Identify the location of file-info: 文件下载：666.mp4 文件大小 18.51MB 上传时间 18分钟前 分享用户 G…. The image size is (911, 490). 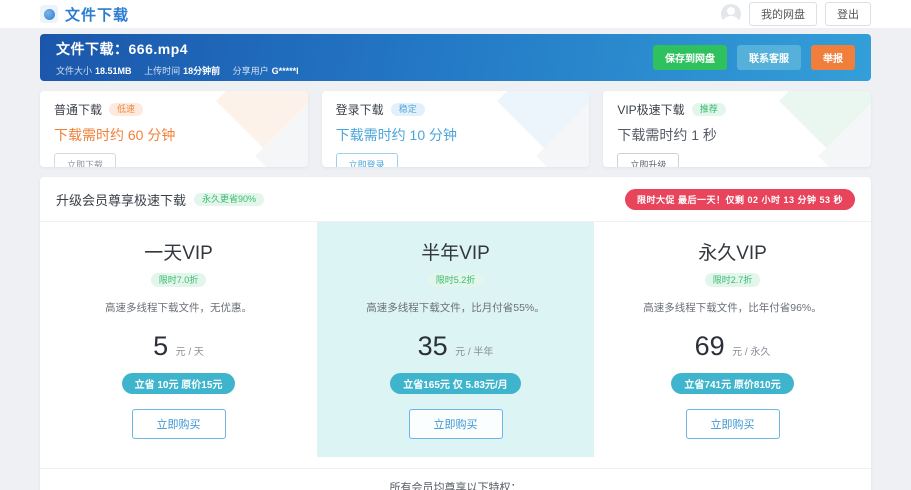
(177, 58).